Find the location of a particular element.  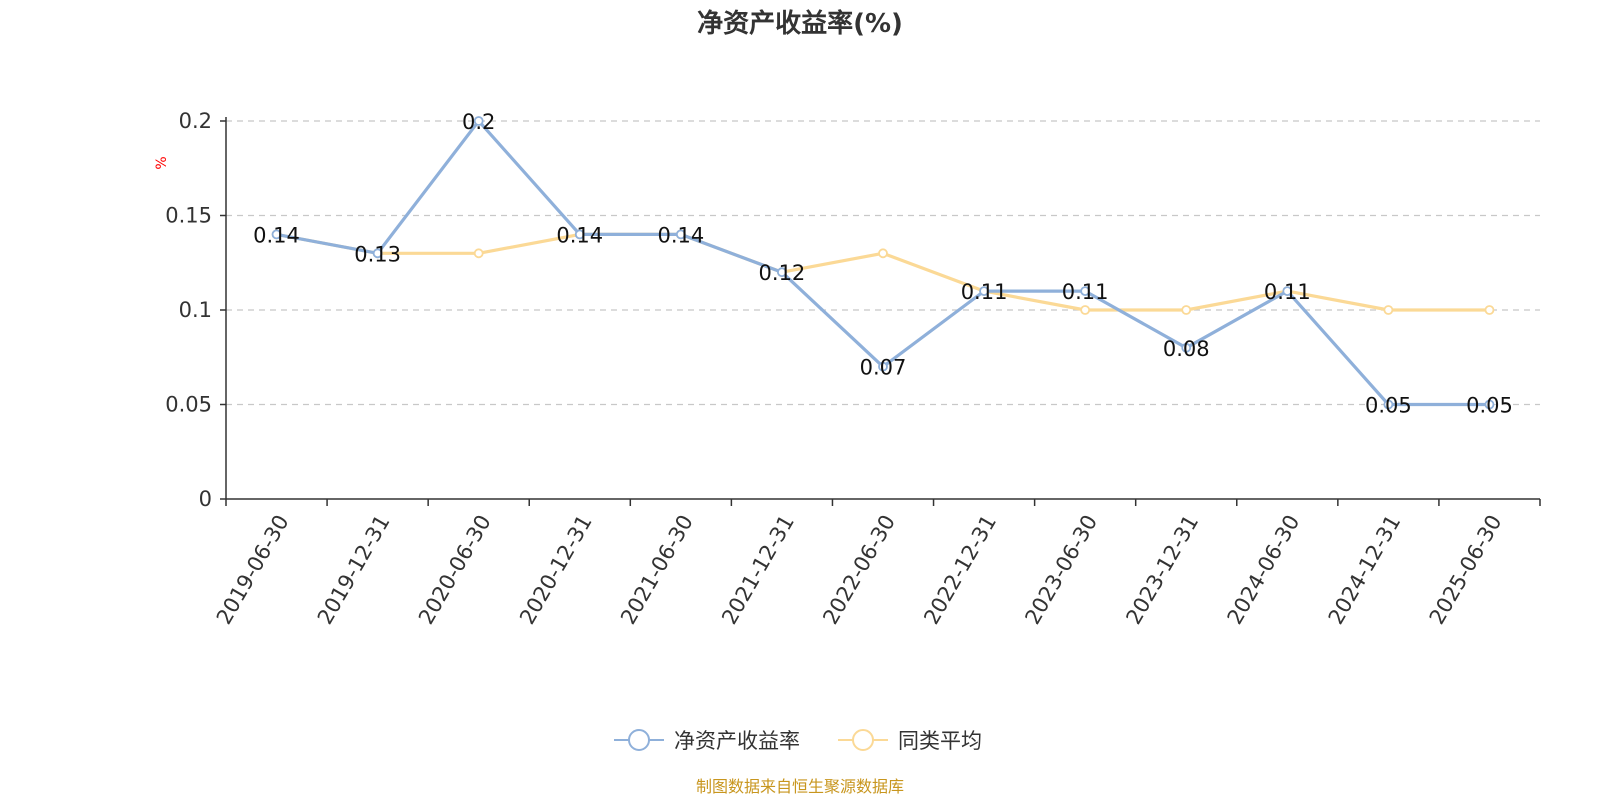

y-tick-label: 0 is located at coordinates (205, 499).